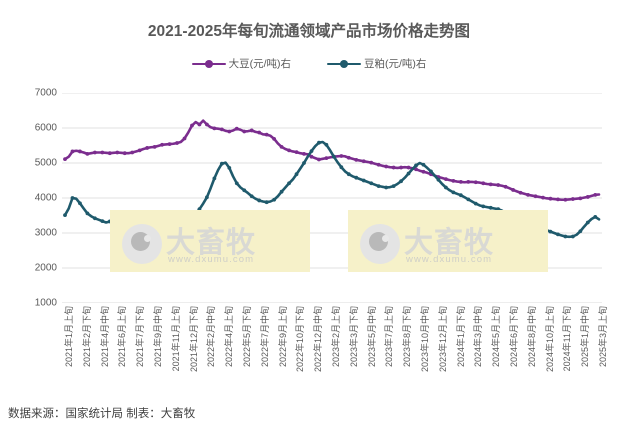  I want to click on x-axis-tick-label: 2024年3月中旬, so click(478, 337).